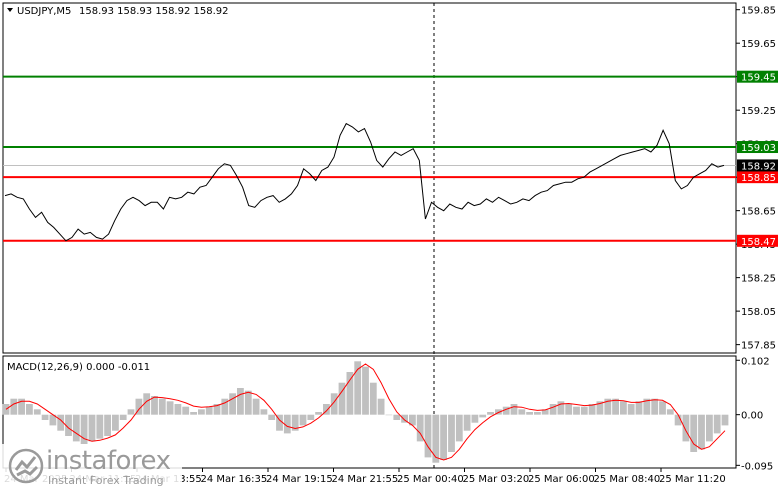 The height and width of the screenshot is (493, 781). I want to click on level-label: 158.85, so click(758, 178).